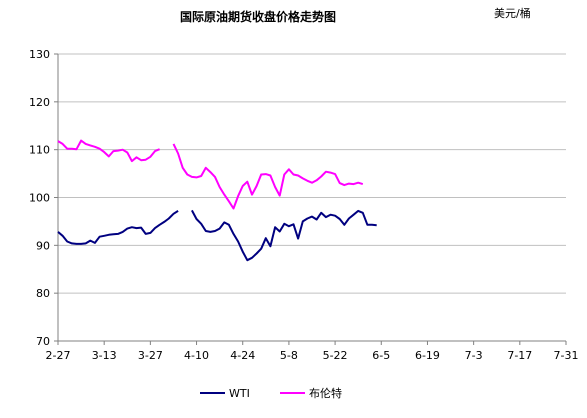  I want to click on legend-label-wti: WTI, so click(239, 393).